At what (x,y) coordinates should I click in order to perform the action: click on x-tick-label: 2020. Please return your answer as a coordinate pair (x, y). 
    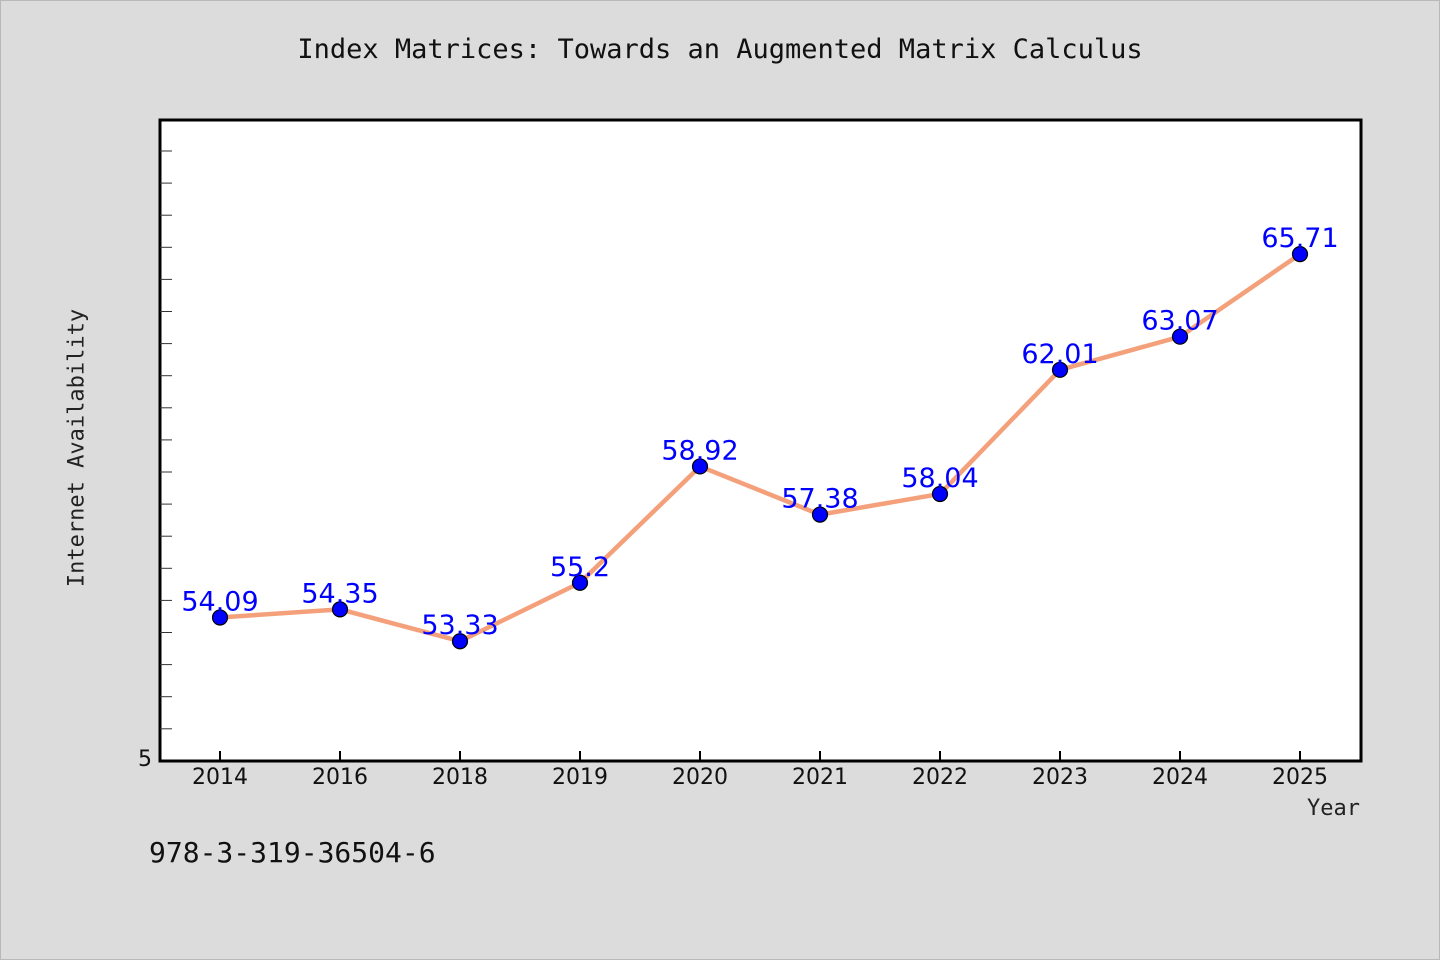
    Looking at the image, I should click on (700, 777).